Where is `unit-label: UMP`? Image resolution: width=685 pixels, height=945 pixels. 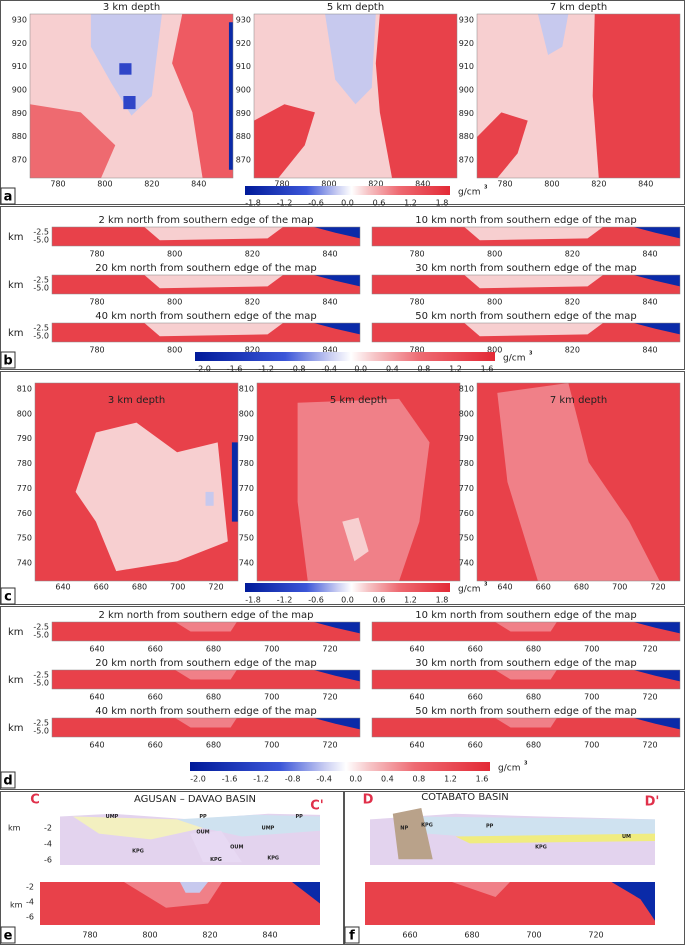
unit-label: UMP is located at coordinates (268, 828).